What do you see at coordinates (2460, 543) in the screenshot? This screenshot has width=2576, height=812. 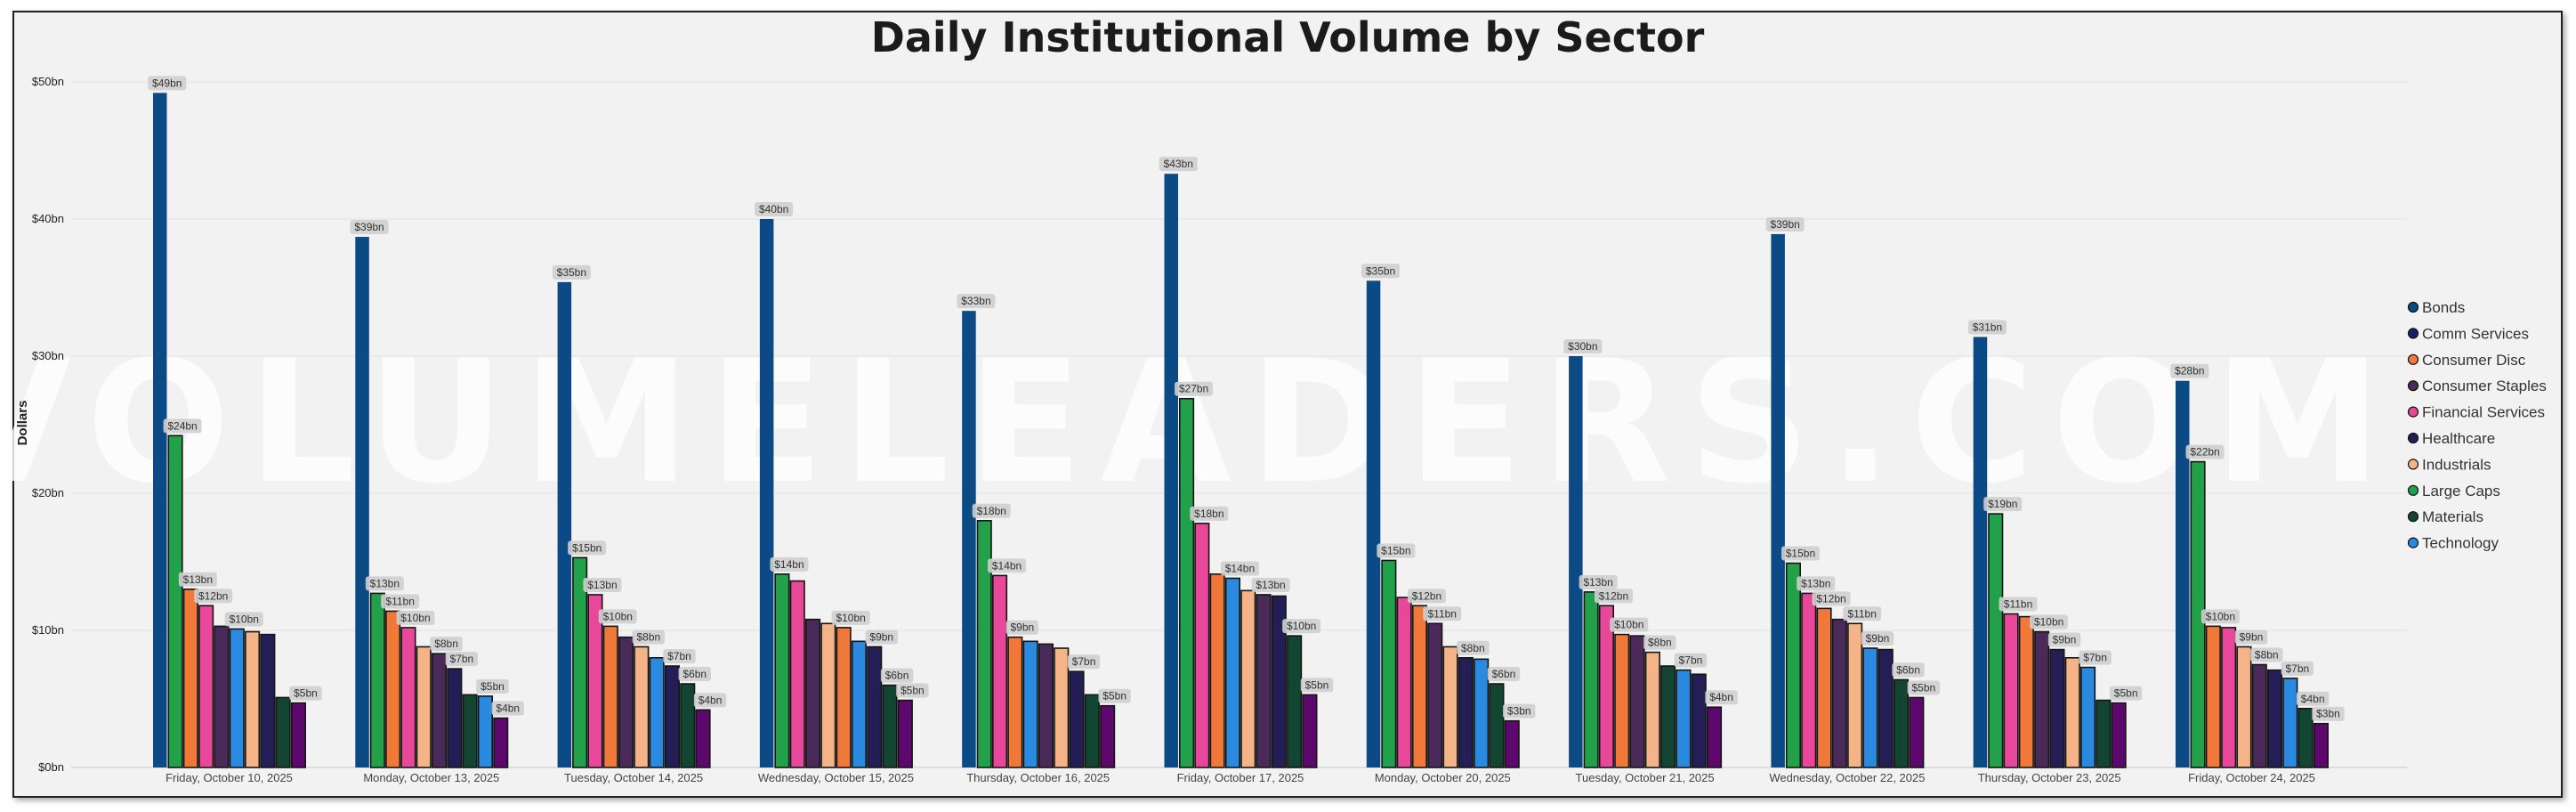 I see `legend-entry: Technology` at bounding box center [2460, 543].